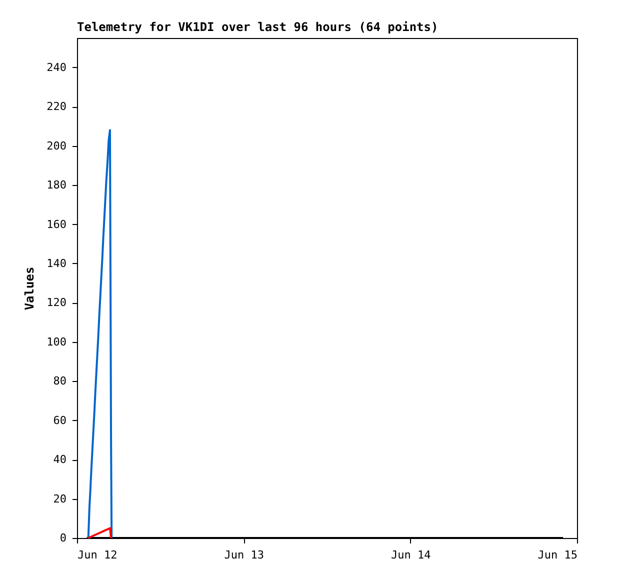 The image size is (618, 579). Describe the element at coordinates (63, 538) in the screenshot. I see `y-tick-label: 0` at that location.